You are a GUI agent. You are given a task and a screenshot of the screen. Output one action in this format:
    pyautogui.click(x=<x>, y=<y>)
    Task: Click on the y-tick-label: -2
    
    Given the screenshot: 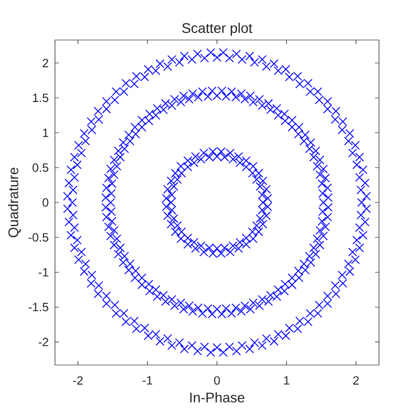 What is the action you would take?
    pyautogui.click(x=43, y=342)
    